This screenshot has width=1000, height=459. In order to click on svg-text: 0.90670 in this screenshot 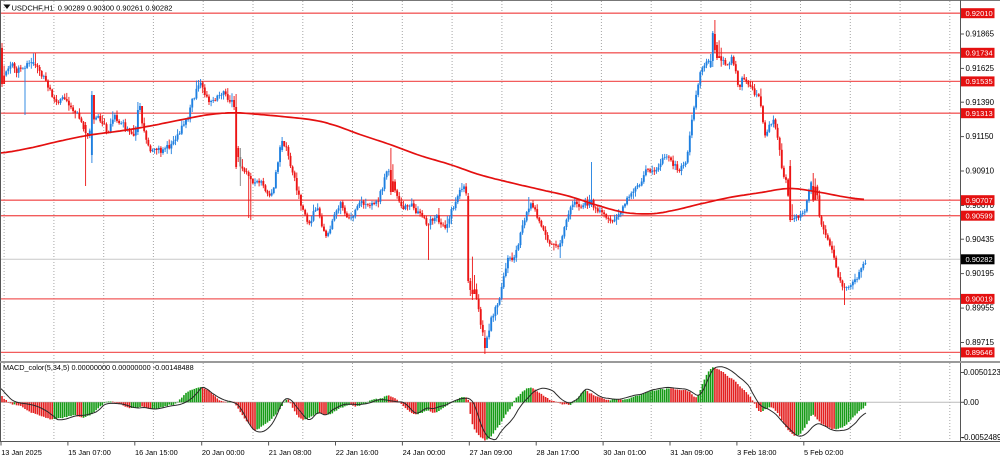, I will do `click(980, 205)`.